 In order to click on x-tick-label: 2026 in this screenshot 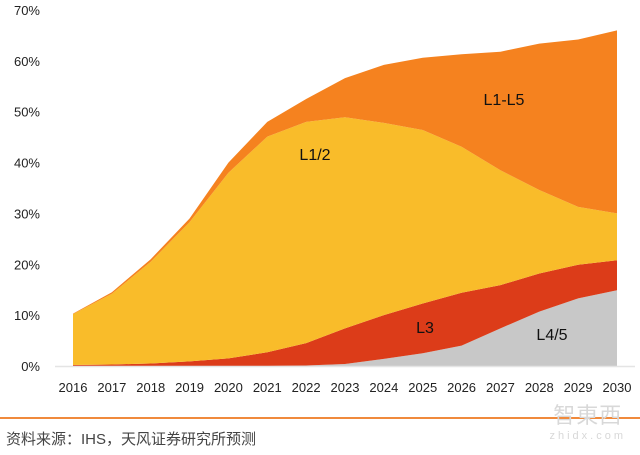, I will do `click(461, 387)`.